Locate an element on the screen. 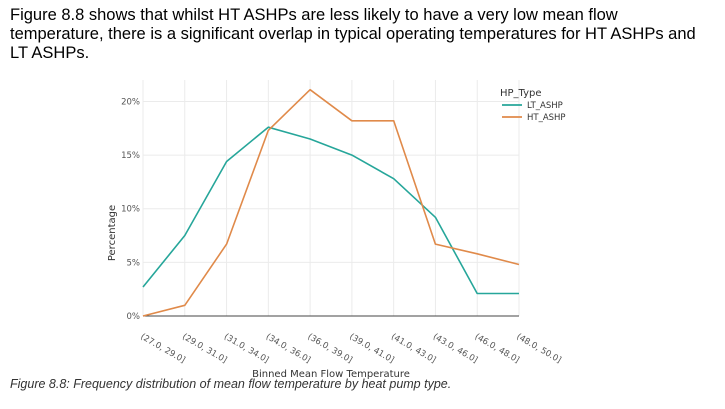 The height and width of the screenshot is (409, 725). x-tick-label: (31.0, 34.0] is located at coordinates (246, 349).